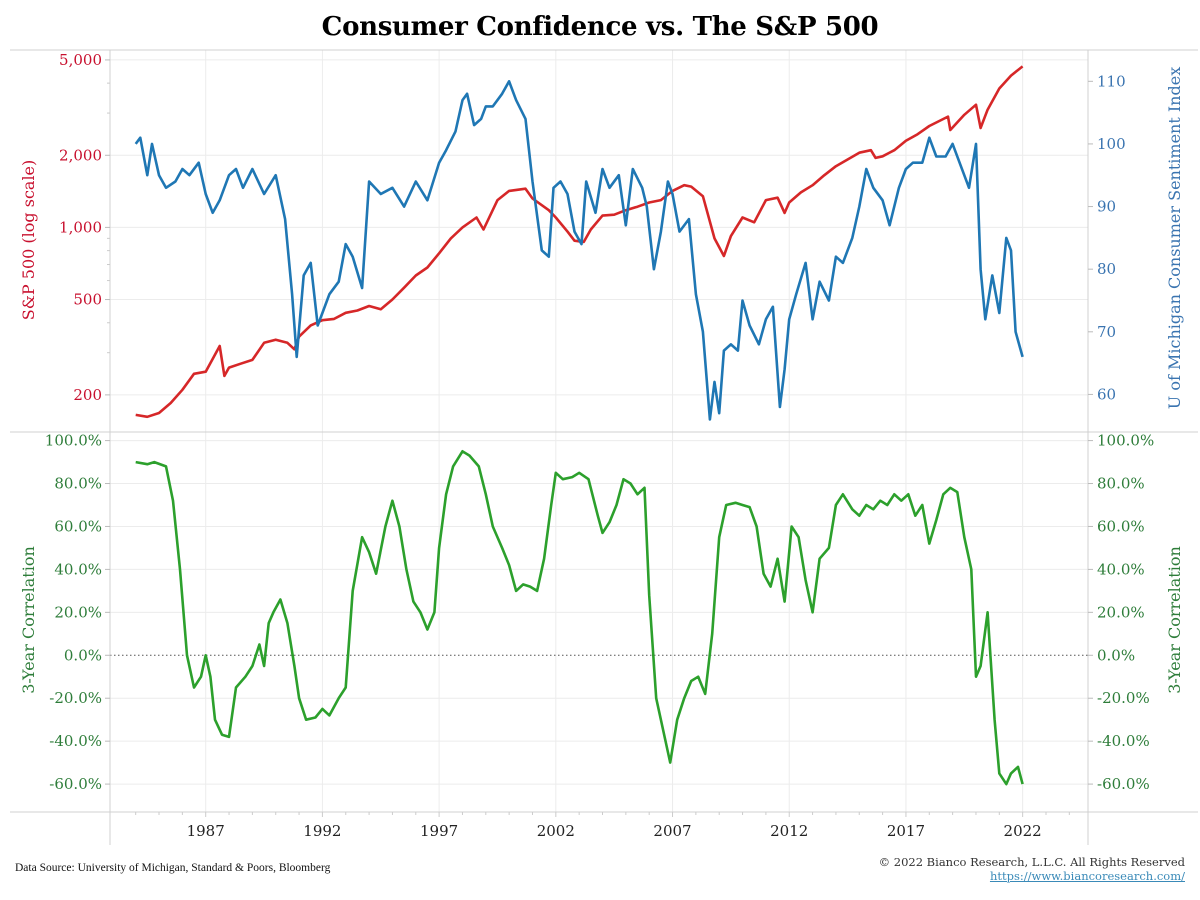 Image resolution: width=1200 pixels, height=900 pixels. What do you see at coordinates (80, 60) in the screenshot?
I see `sp500-tick-label: 5,000` at bounding box center [80, 60].